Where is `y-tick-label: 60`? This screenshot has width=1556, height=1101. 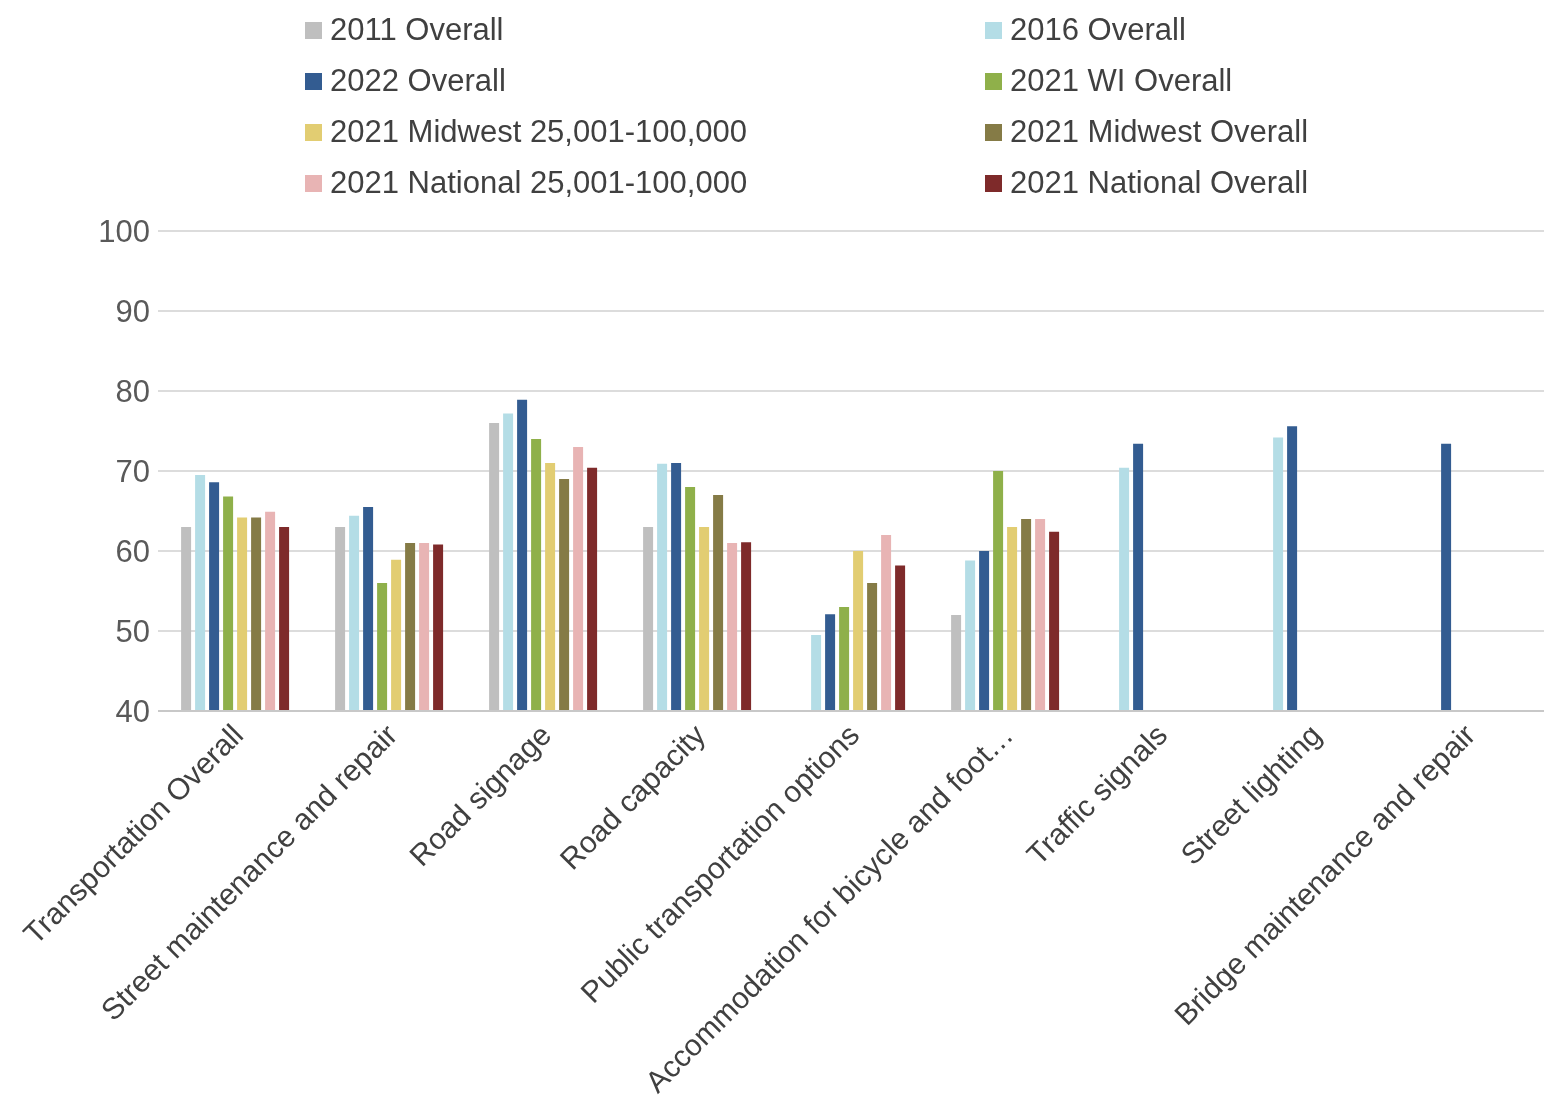
y-tick-label: 60 is located at coordinates (132, 552).